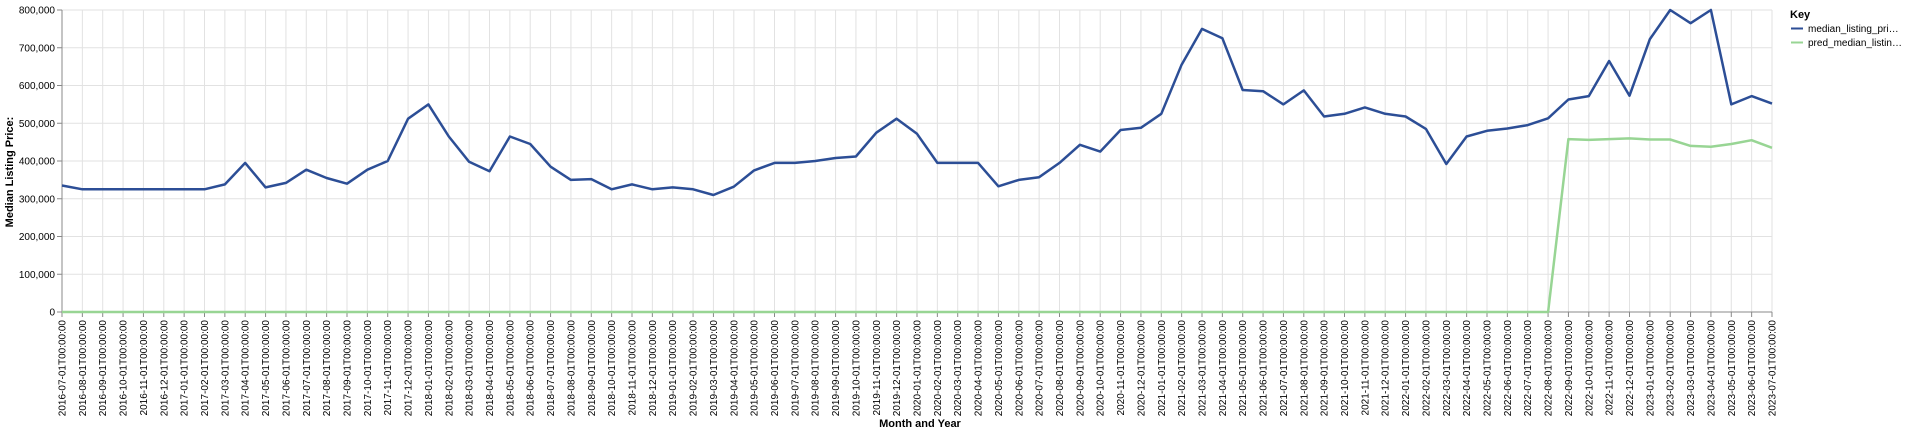 The image size is (1920, 434). I want to click on x-tick-label: 2022-07-01T00:00:00, so click(1528, 368).